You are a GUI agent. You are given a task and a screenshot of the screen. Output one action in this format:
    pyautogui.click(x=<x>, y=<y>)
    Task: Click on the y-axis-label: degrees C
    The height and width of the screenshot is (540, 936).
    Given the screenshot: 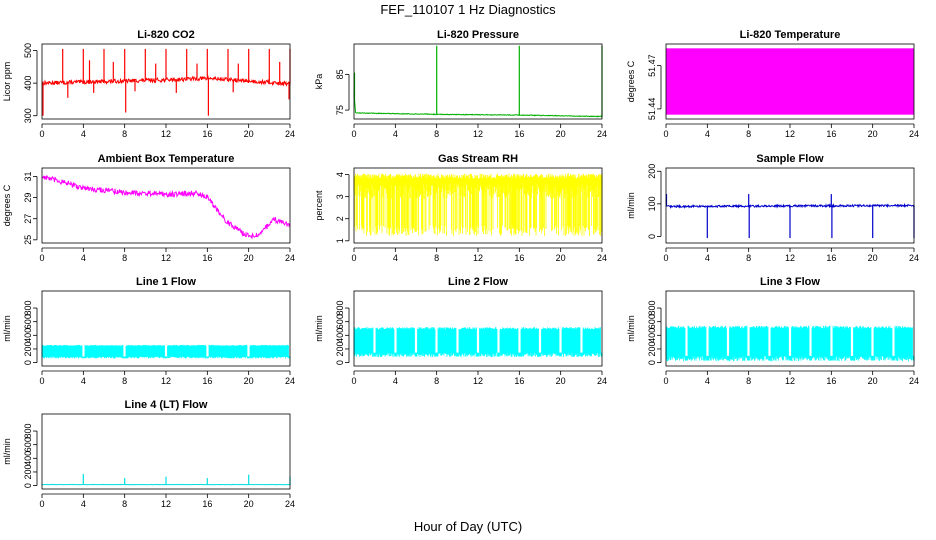 What is the action you would take?
    pyautogui.click(x=631, y=81)
    